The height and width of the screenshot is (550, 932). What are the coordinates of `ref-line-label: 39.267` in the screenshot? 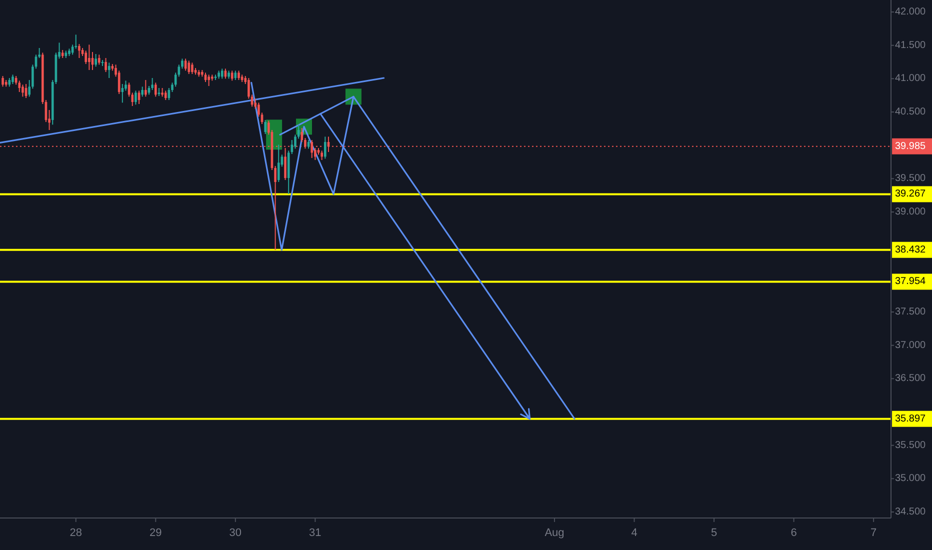 It's located at (910, 194).